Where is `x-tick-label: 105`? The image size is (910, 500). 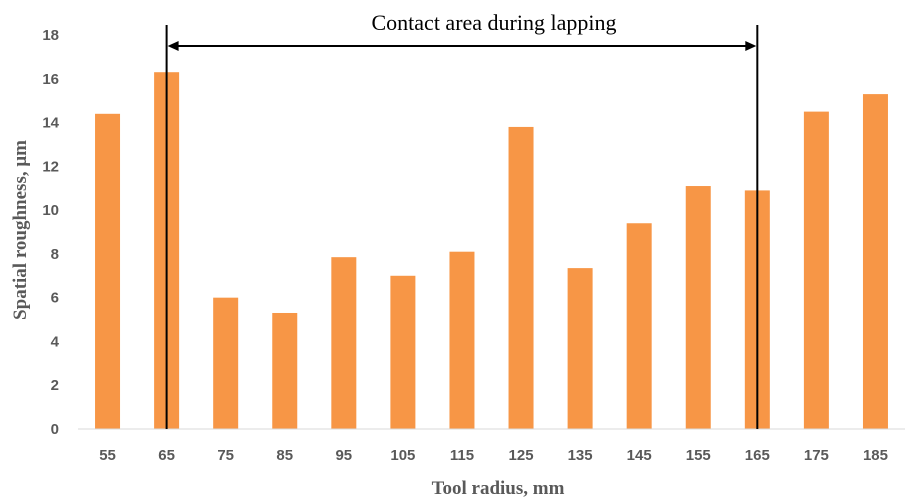 x-tick-label: 105 is located at coordinates (402, 455).